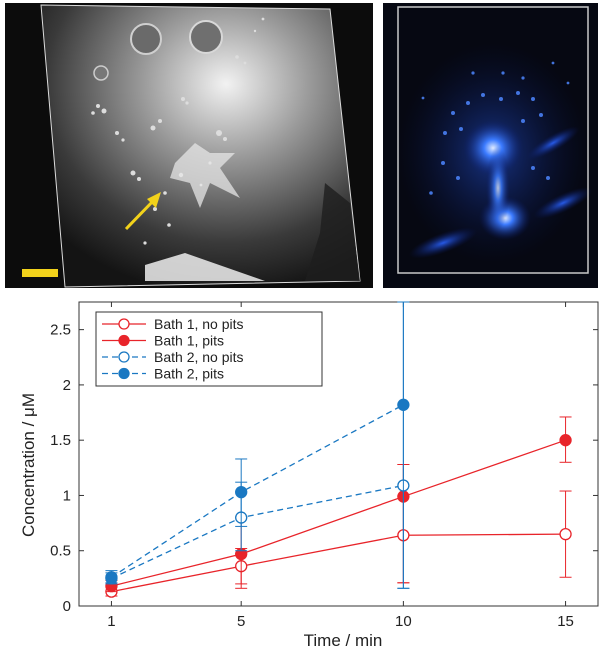 Image resolution: width=602 pixels, height=653 pixels. What do you see at coordinates (67, 606) in the screenshot?
I see `y-tick-label: 0` at bounding box center [67, 606].